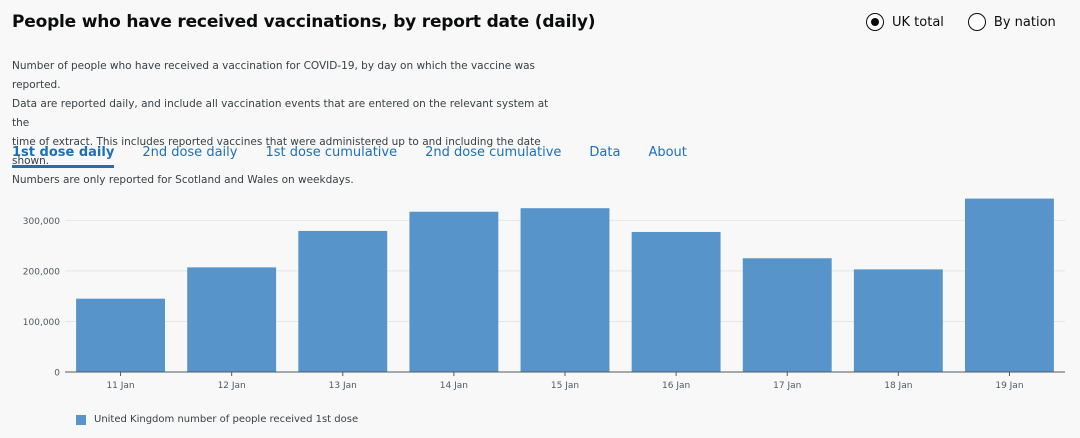 Image resolution: width=1080 pixels, height=438 pixels. What do you see at coordinates (565, 386) in the screenshot?
I see `x-tick-label: 15 Jan` at bounding box center [565, 386].